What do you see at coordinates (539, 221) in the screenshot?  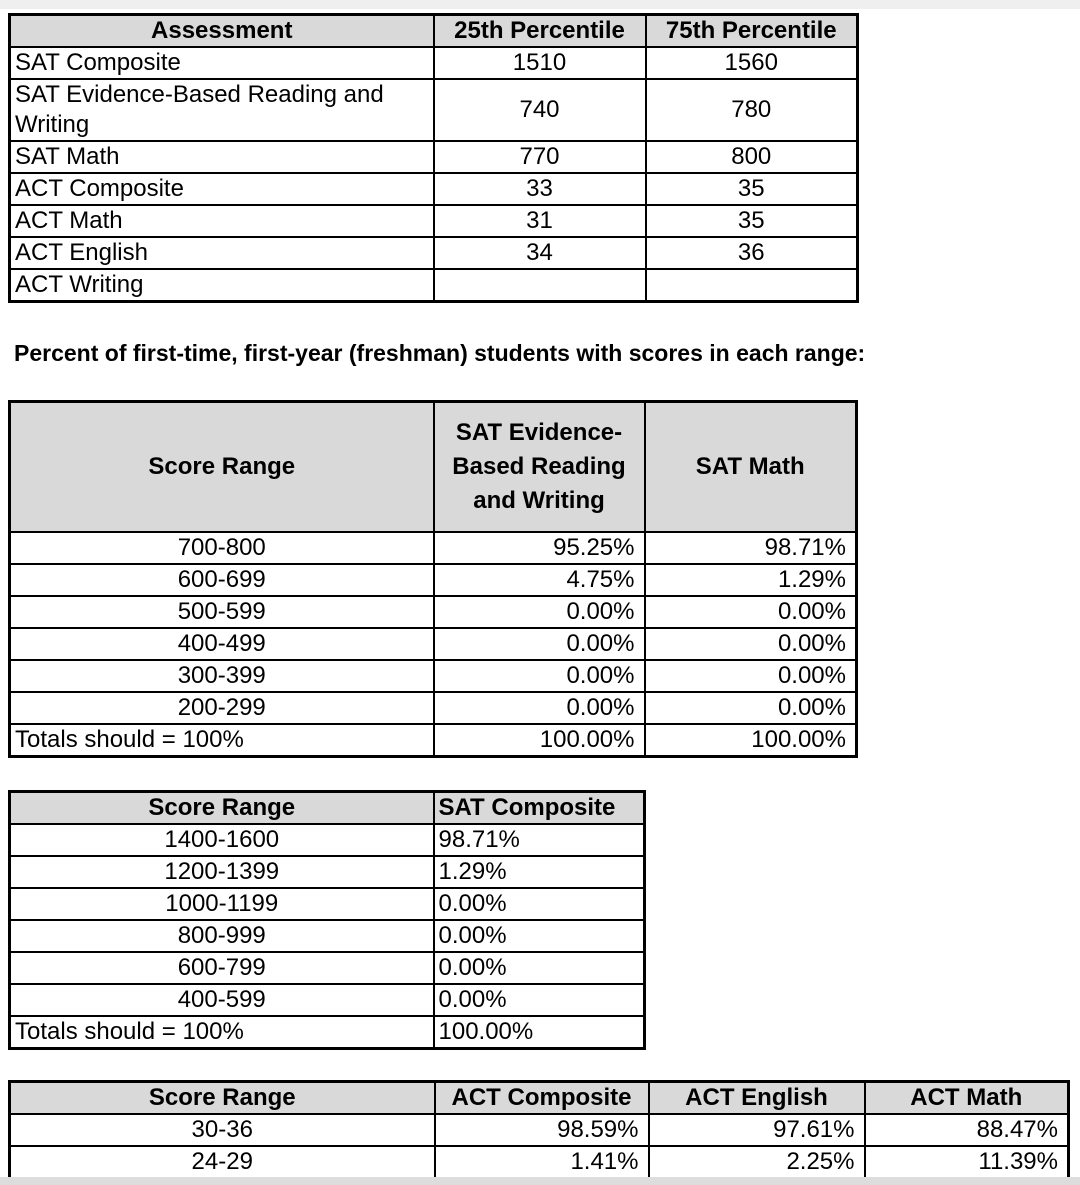 I see `table-cell: 31` at bounding box center [539, 221].